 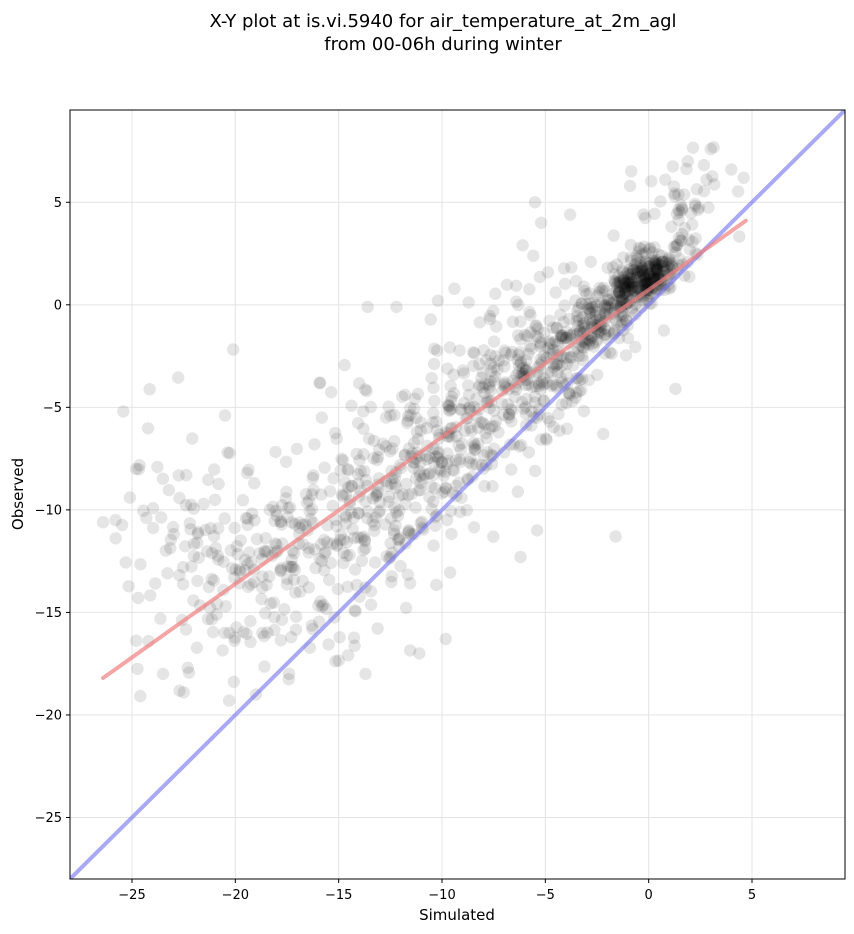 What do you see at coordinates (131, 895) in the screenshot?
I see `x-tick-label: −25` at bounding box center [131, 895].